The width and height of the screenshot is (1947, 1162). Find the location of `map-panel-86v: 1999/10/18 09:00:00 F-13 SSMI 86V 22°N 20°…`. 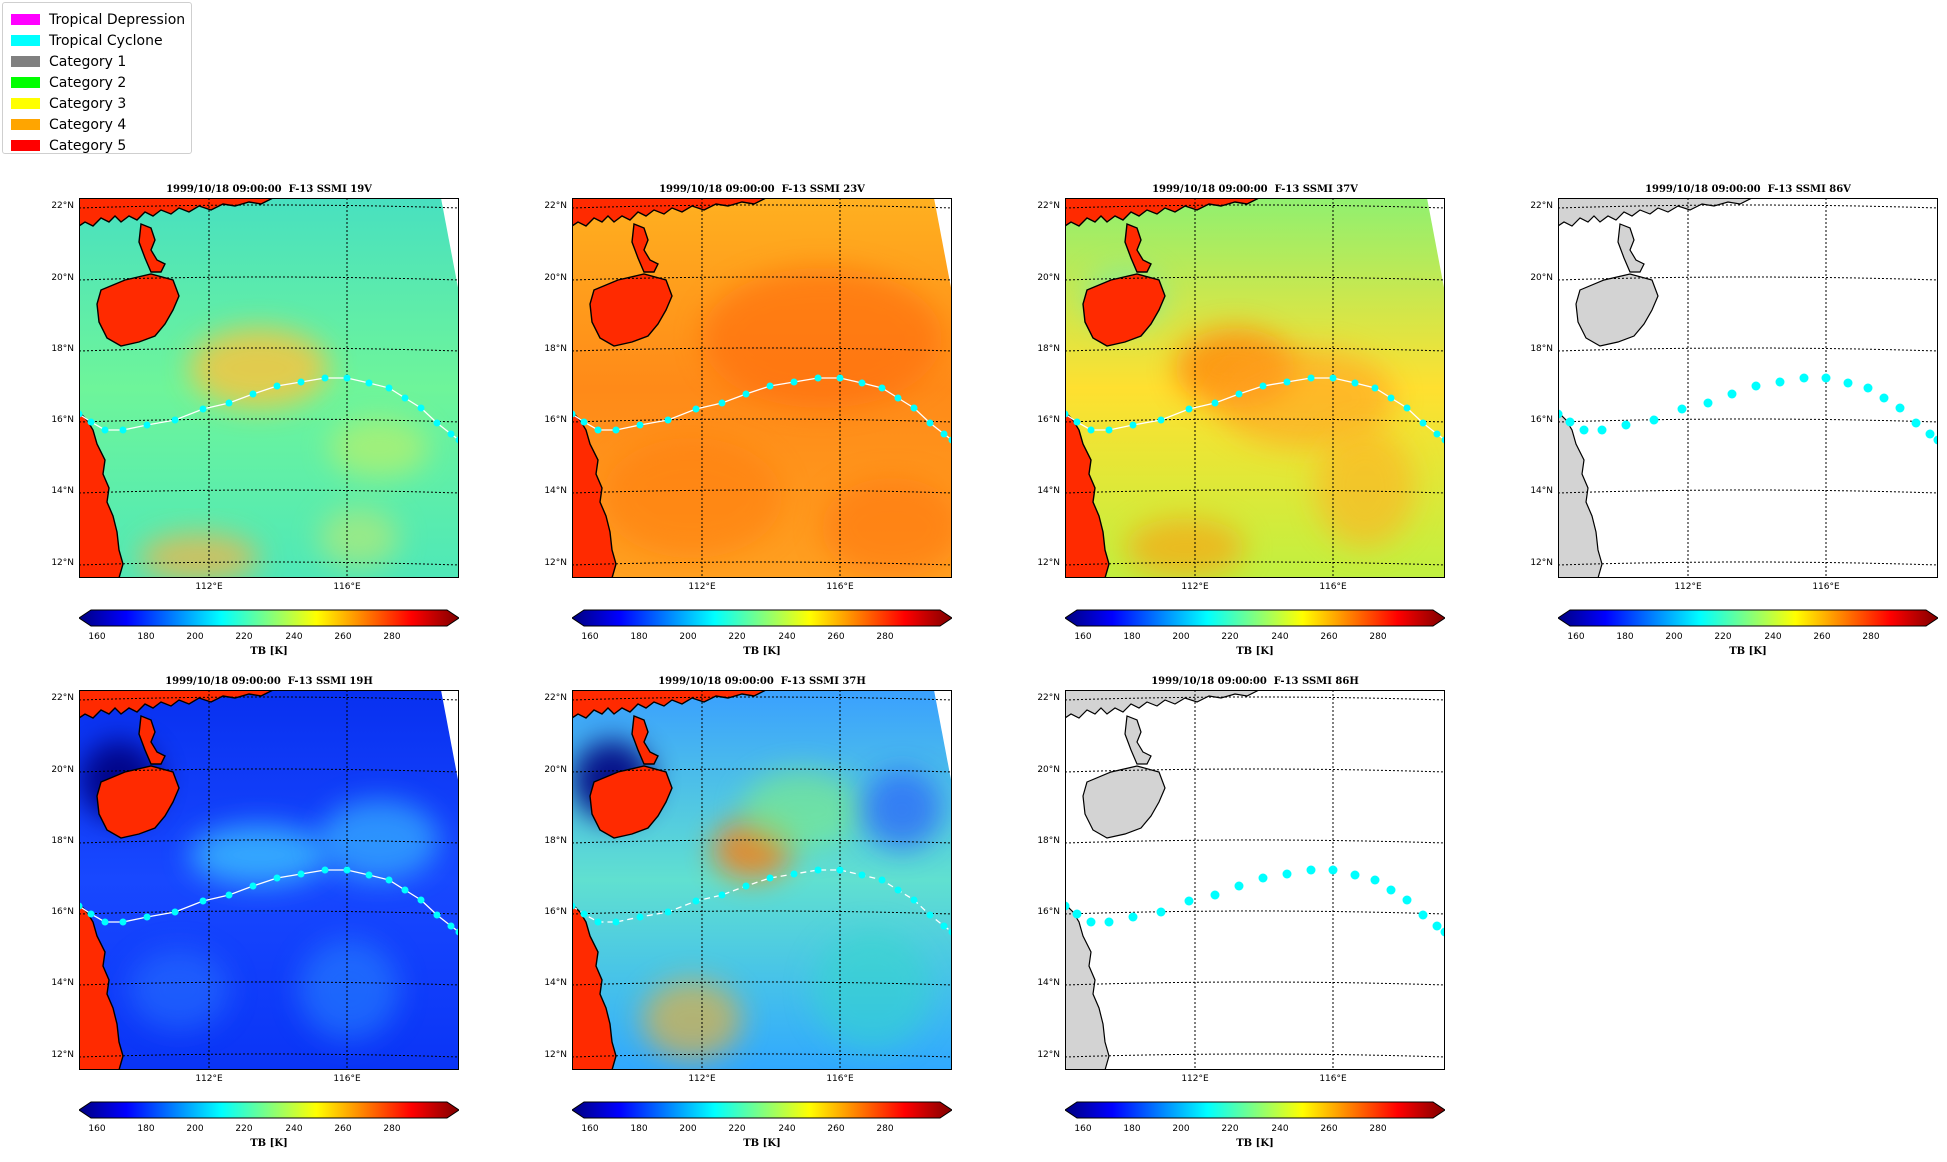

map-panel-86v: 1999/10/18 09:00:00 F-13 SSMI 86V 22°N 20°… is located at coordinates (1734, 420).